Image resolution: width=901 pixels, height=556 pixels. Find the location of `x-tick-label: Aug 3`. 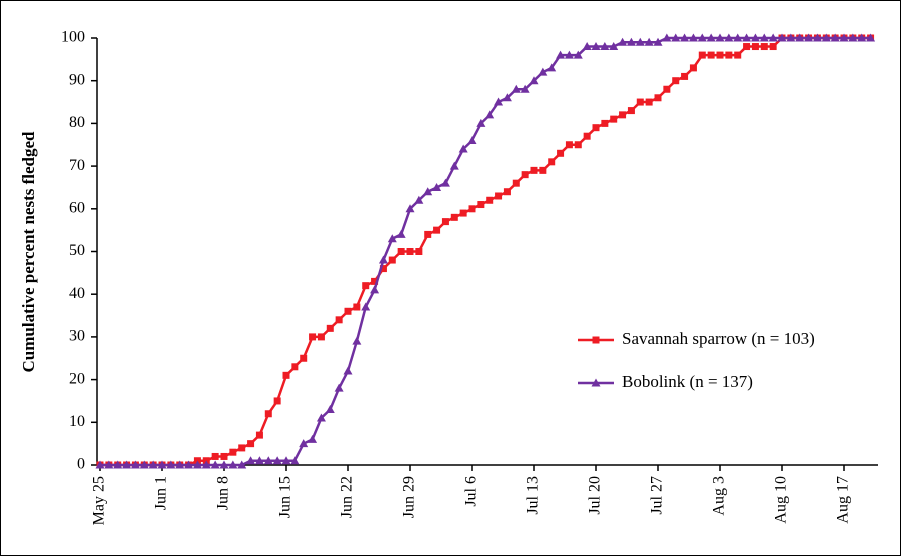

x-tick-label: Aug 3 is located at coordinates (719, 496).